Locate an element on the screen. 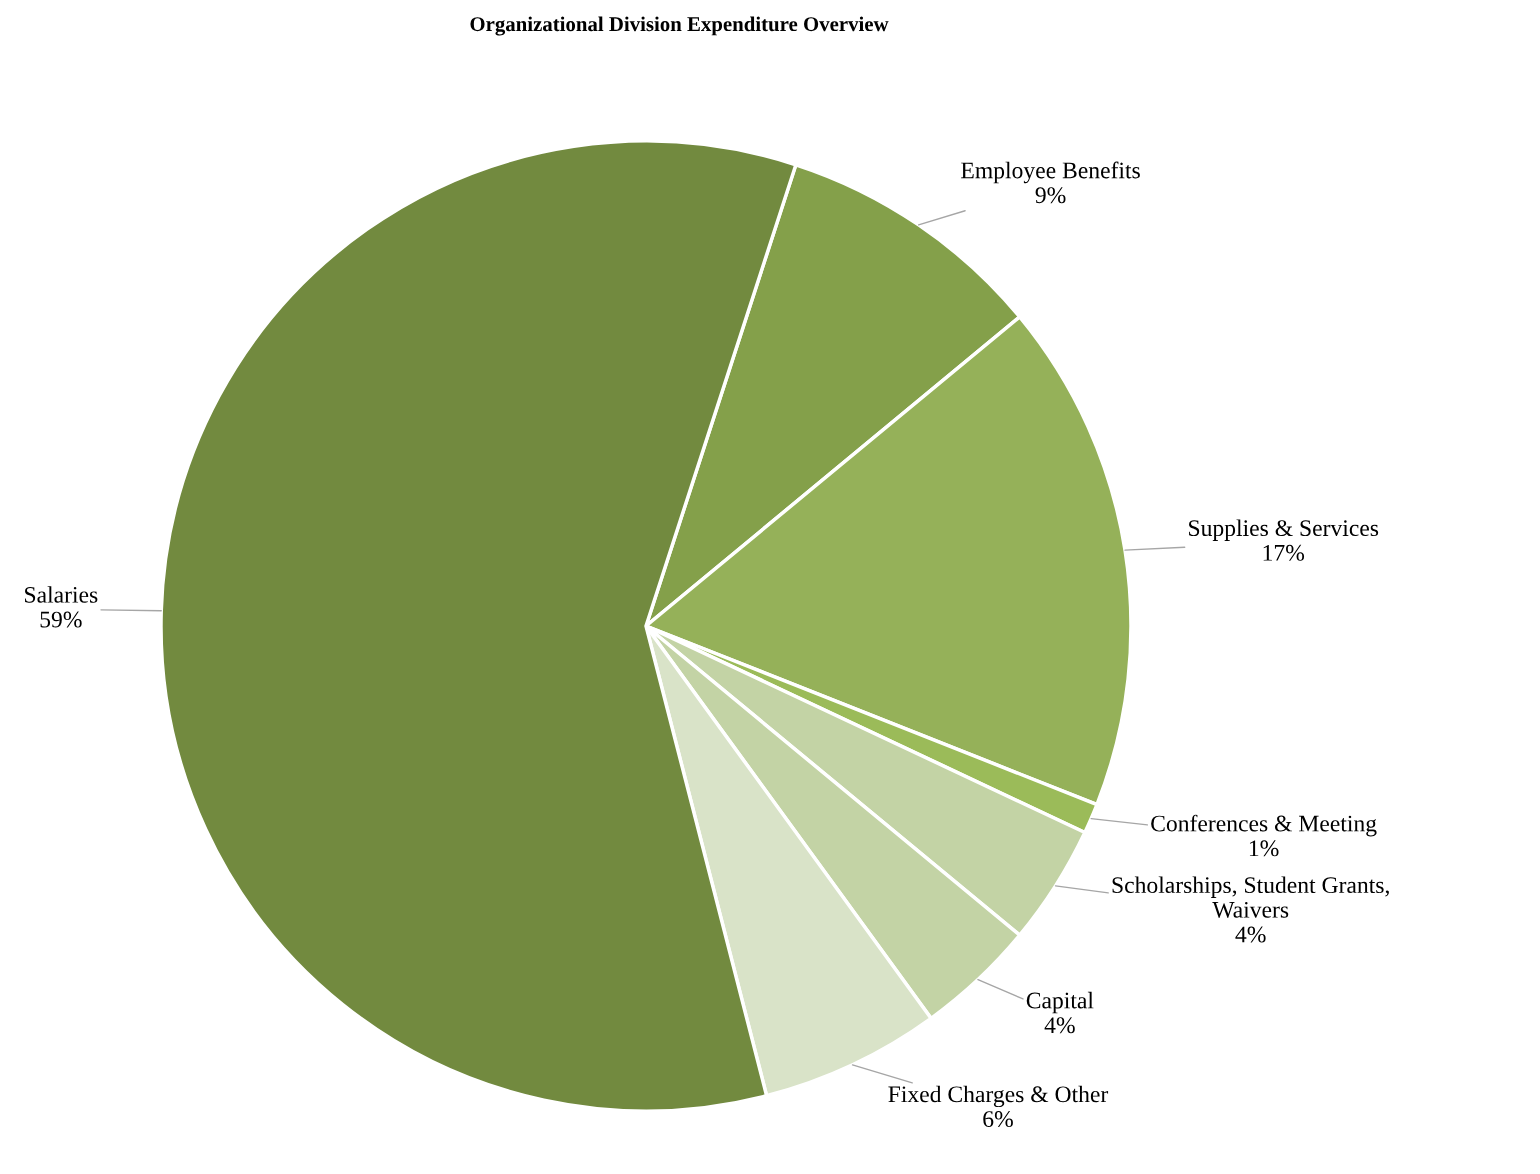 This screenshot has height=1174, width=1540. slice-label: Scholarships, Student Grants, Waivers is located at coordinates (1250, 897).